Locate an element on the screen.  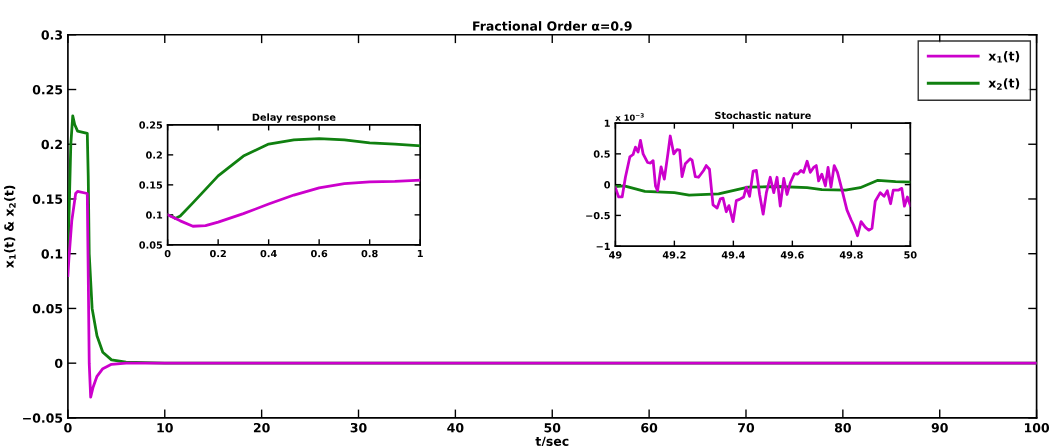
x-tick-label: 70 is located at coordinates (746, 427).